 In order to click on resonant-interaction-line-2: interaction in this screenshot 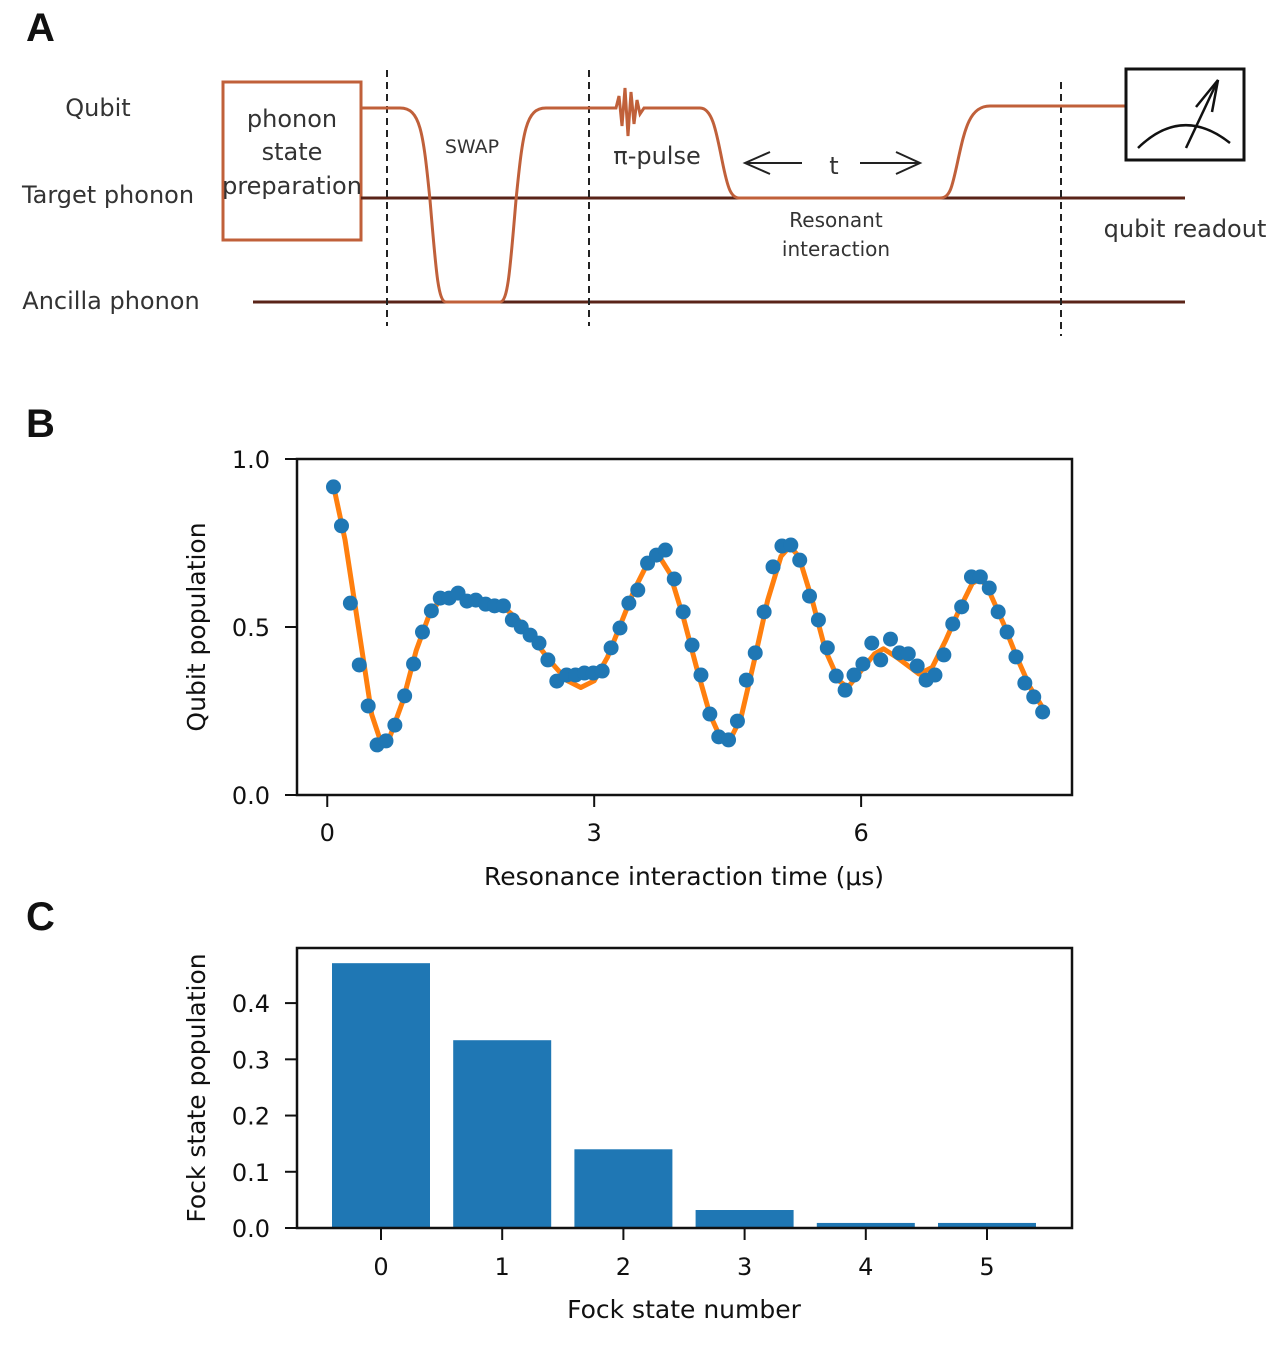, I will do `click(836, 249)`.